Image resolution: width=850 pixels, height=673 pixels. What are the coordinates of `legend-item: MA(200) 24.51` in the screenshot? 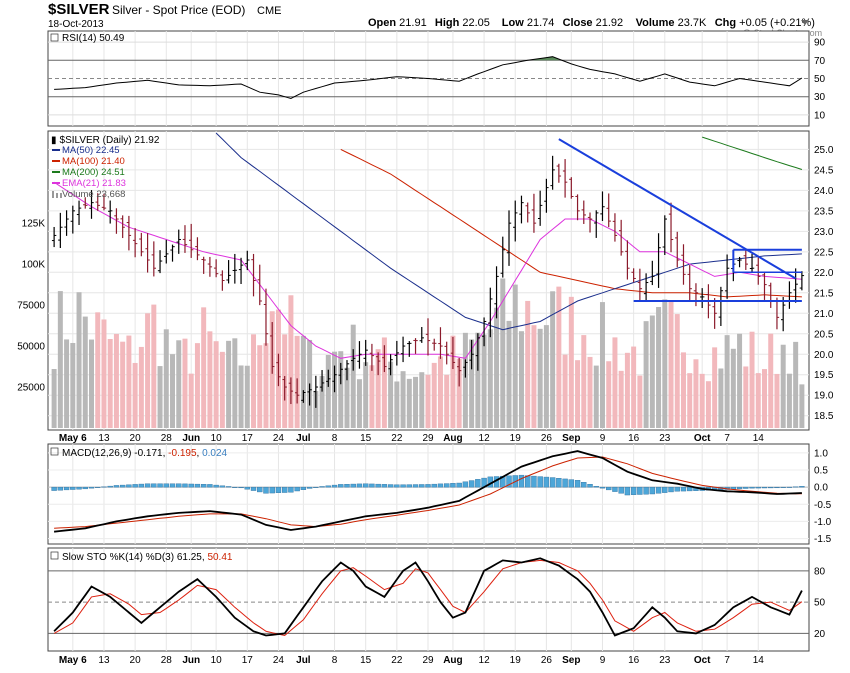 It's located at (88, 172).